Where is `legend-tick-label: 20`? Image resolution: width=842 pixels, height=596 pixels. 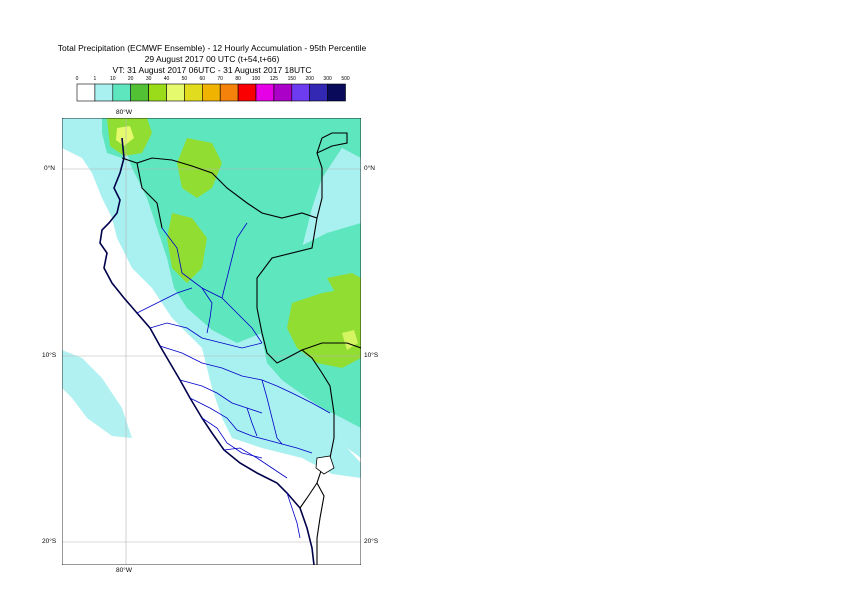
legend-tick-label: 20 is located at coordinates (130, 79).